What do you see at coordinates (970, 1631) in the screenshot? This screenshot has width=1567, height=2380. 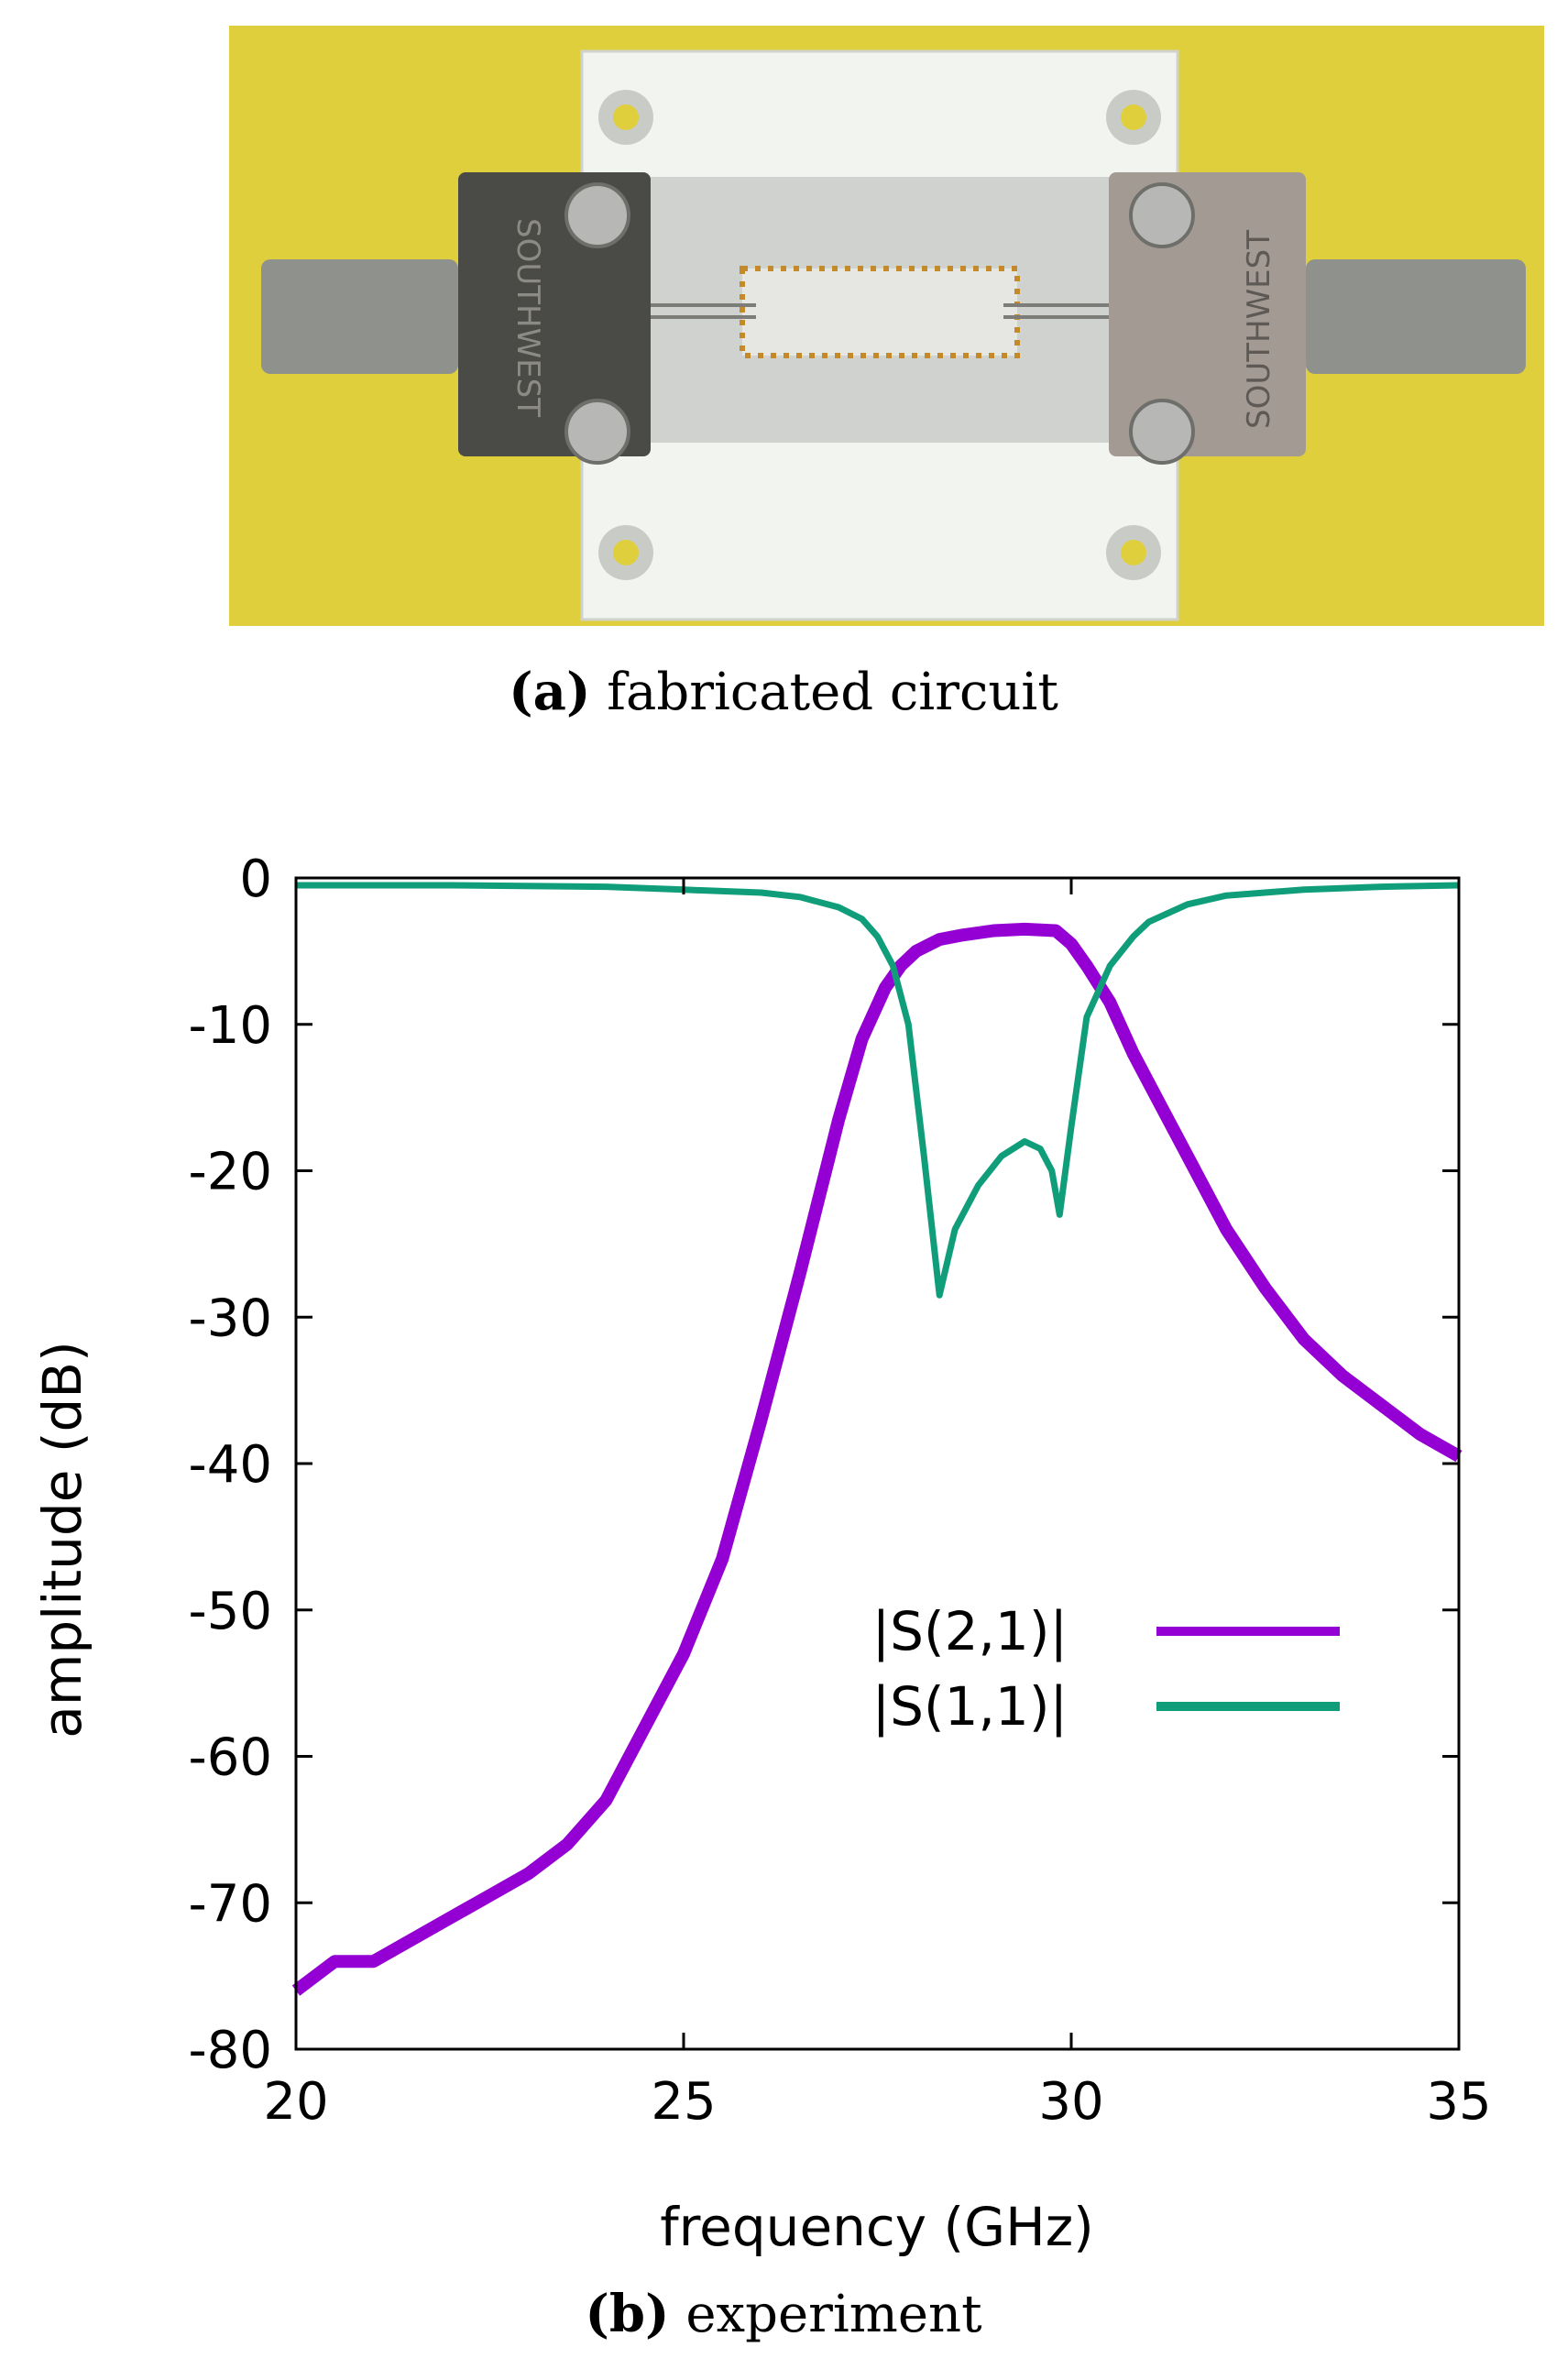 I see `legend-label: |S(2,1)|` at bounding box center [970, 1631].